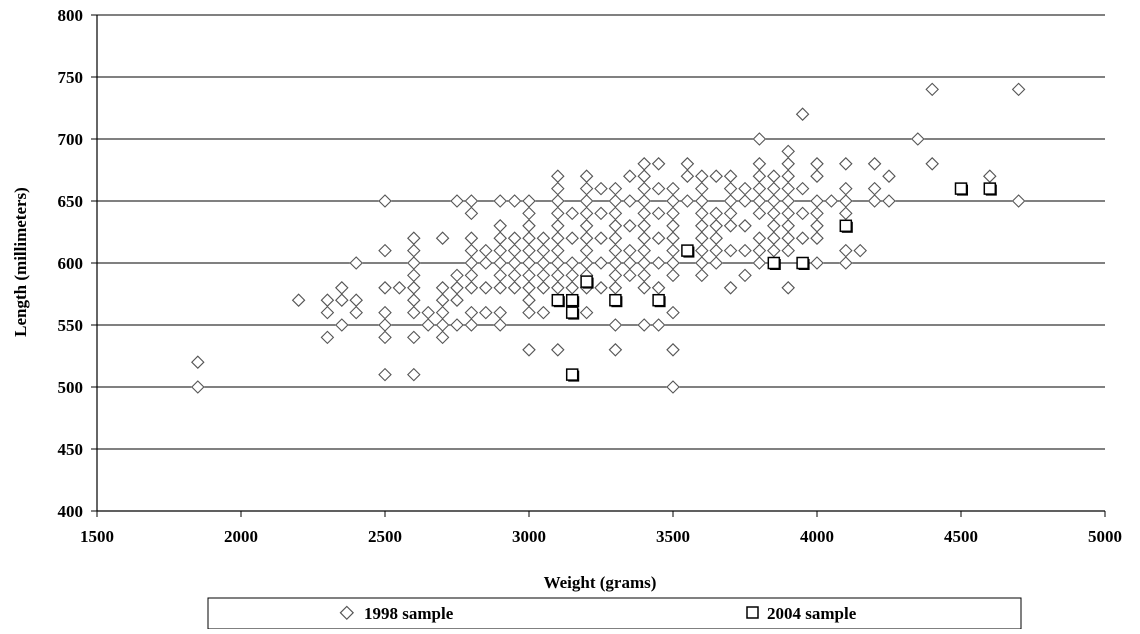 This screenshot has height=634, width=1140. What do you see at coordinates (614, 613) in the screenshot?
I see `legend-box` at bounding box center [614, 613].